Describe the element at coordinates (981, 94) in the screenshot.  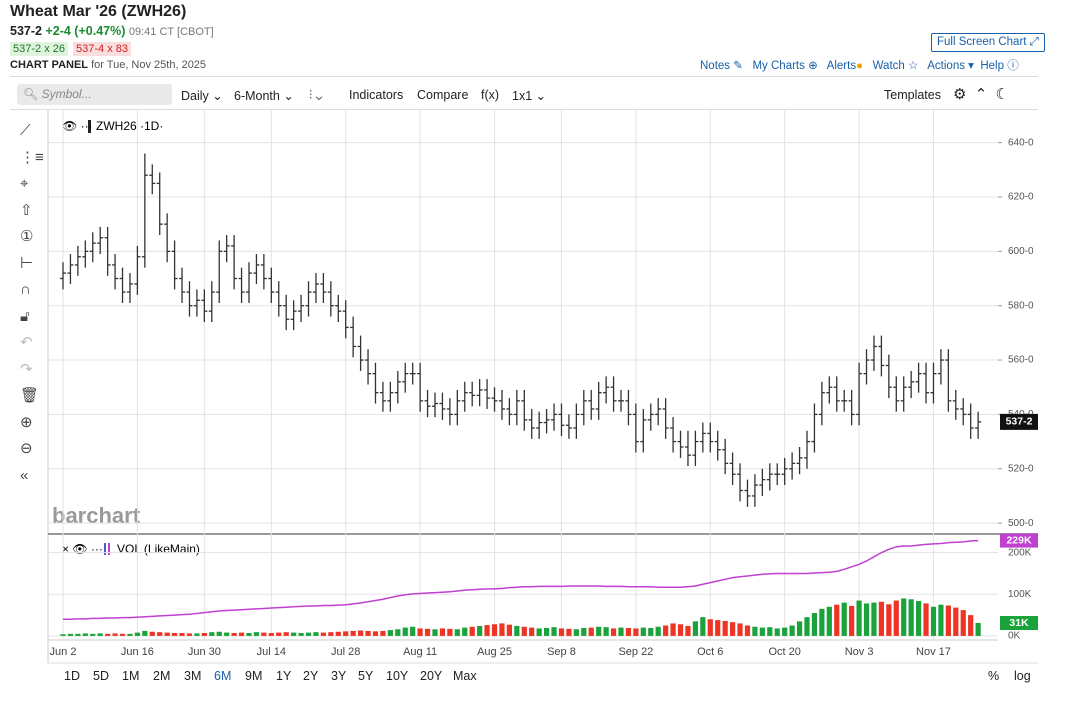
I see `settings-button: ⚙ ⌃ ☾` at that location.